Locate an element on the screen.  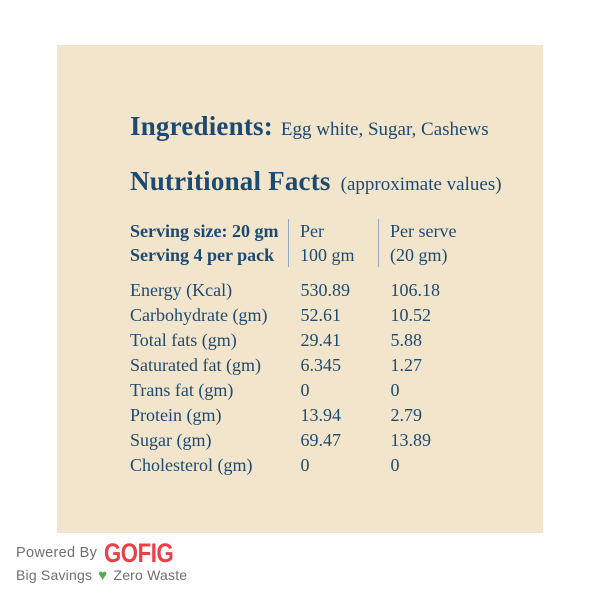
per-100gm-value: 13.94 is located at coordinates (321, 415).